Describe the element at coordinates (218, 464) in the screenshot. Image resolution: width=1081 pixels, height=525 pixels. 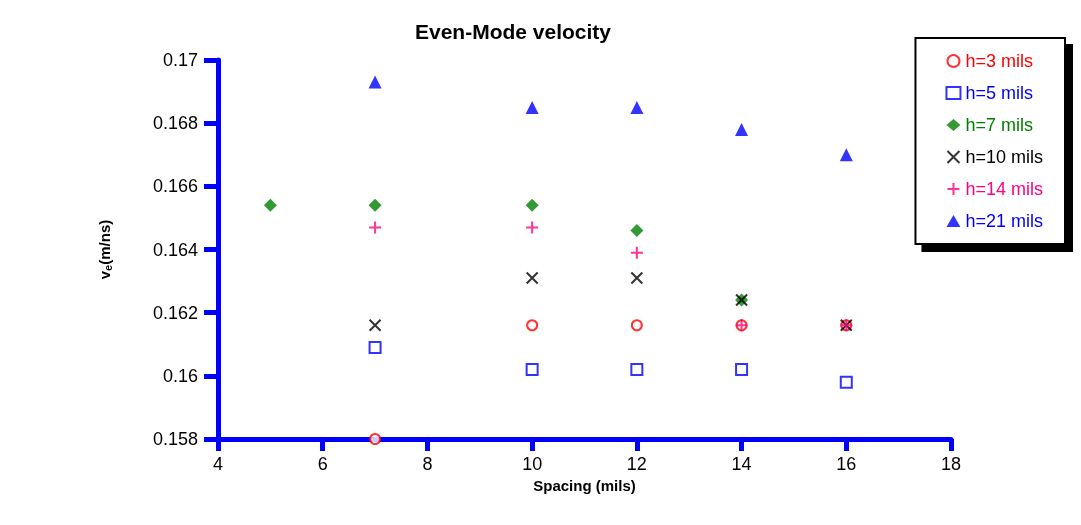
I see `x-tick-label: 4` at that location.